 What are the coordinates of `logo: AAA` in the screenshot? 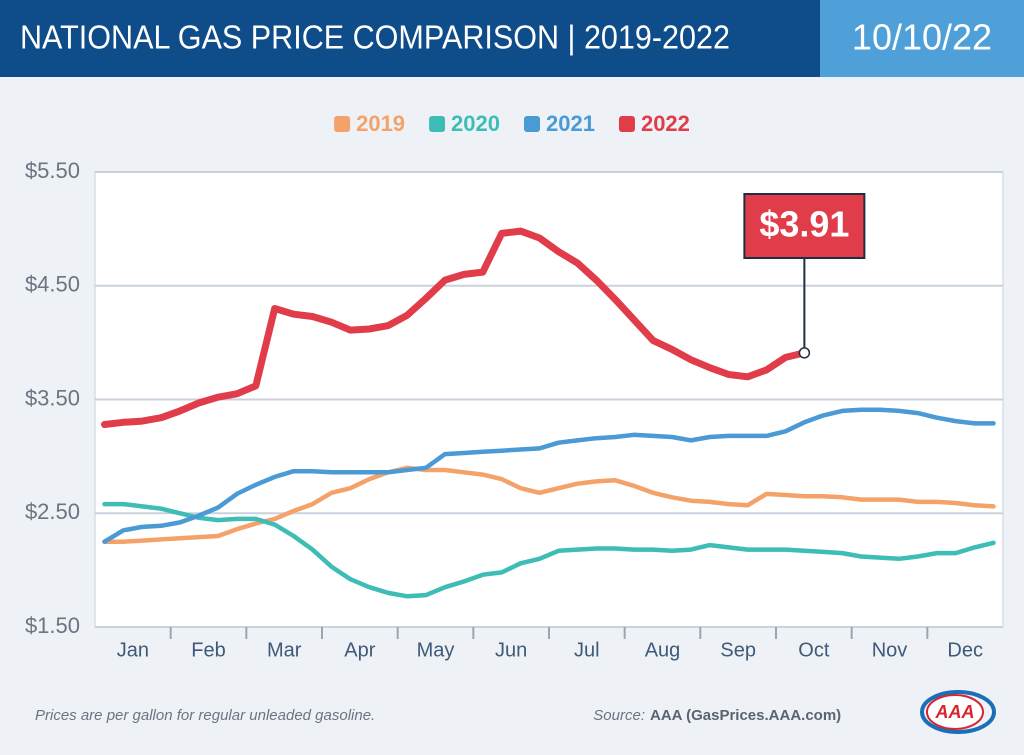 It's located at (958, 712).